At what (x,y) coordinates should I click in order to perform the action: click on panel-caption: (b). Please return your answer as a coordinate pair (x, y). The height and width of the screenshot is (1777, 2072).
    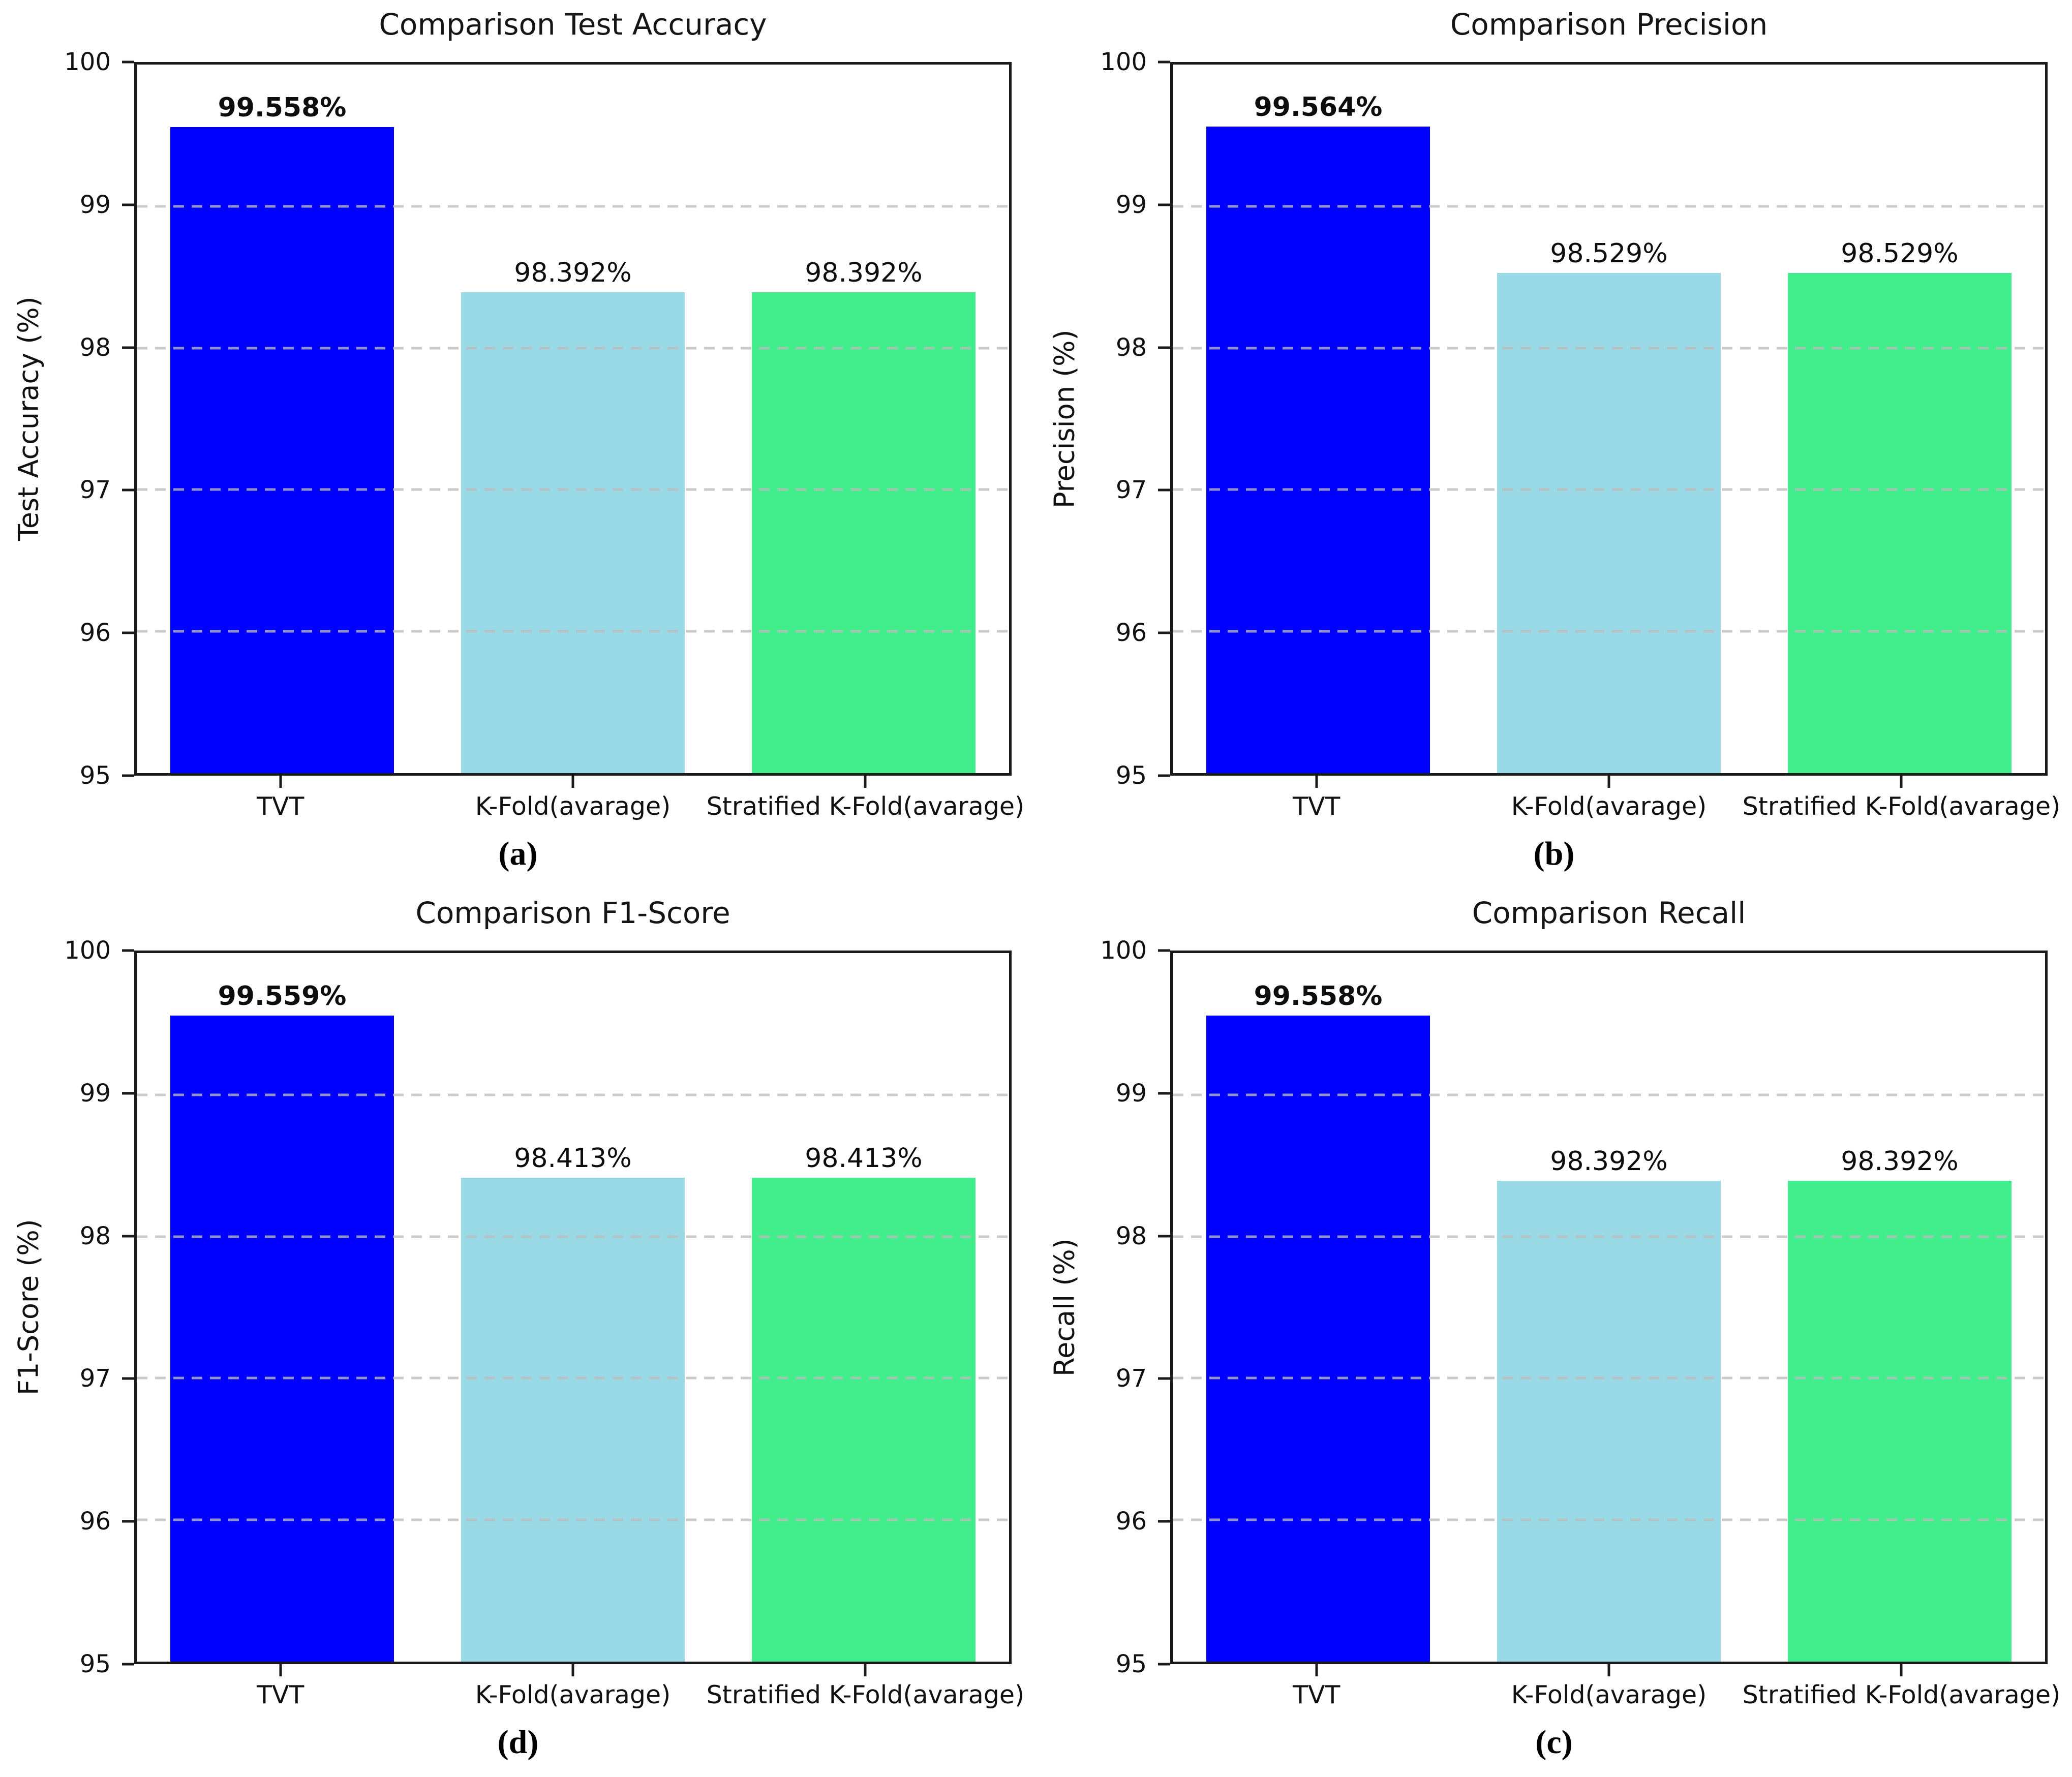
    Looking at the image, I should click on (1554, 854).